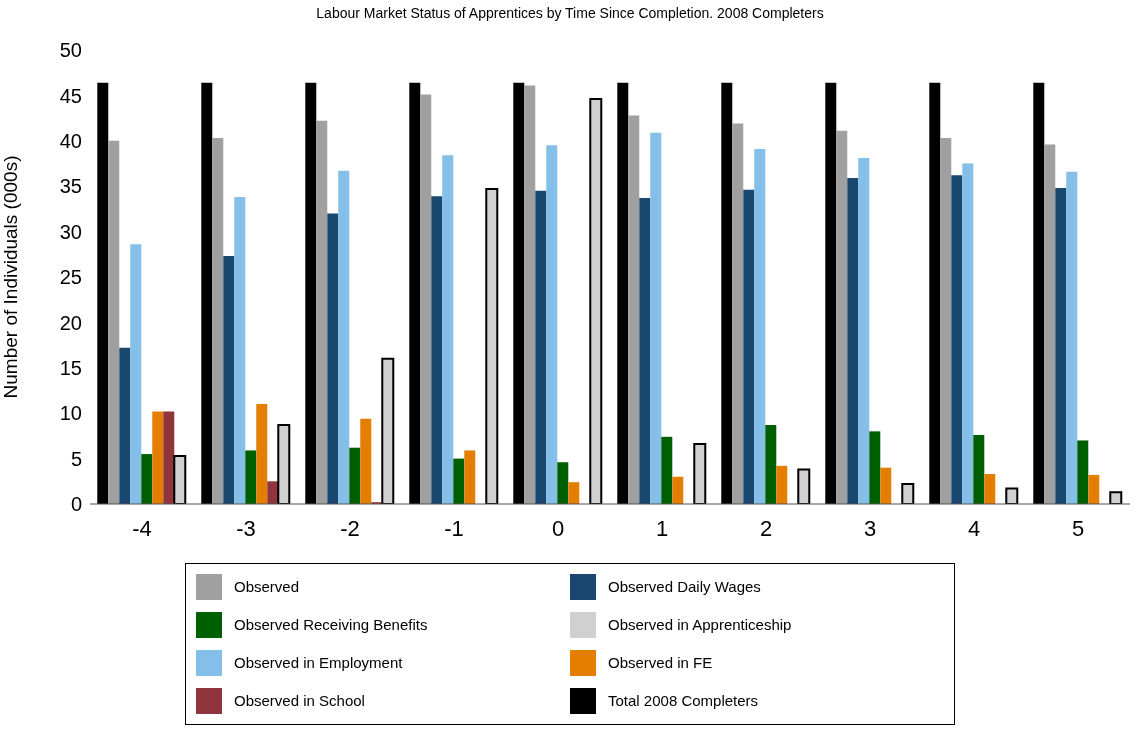 The height and width of the screenshot is (735, 1140). I want to click on y-tick-label: 40, so click(70, 140).